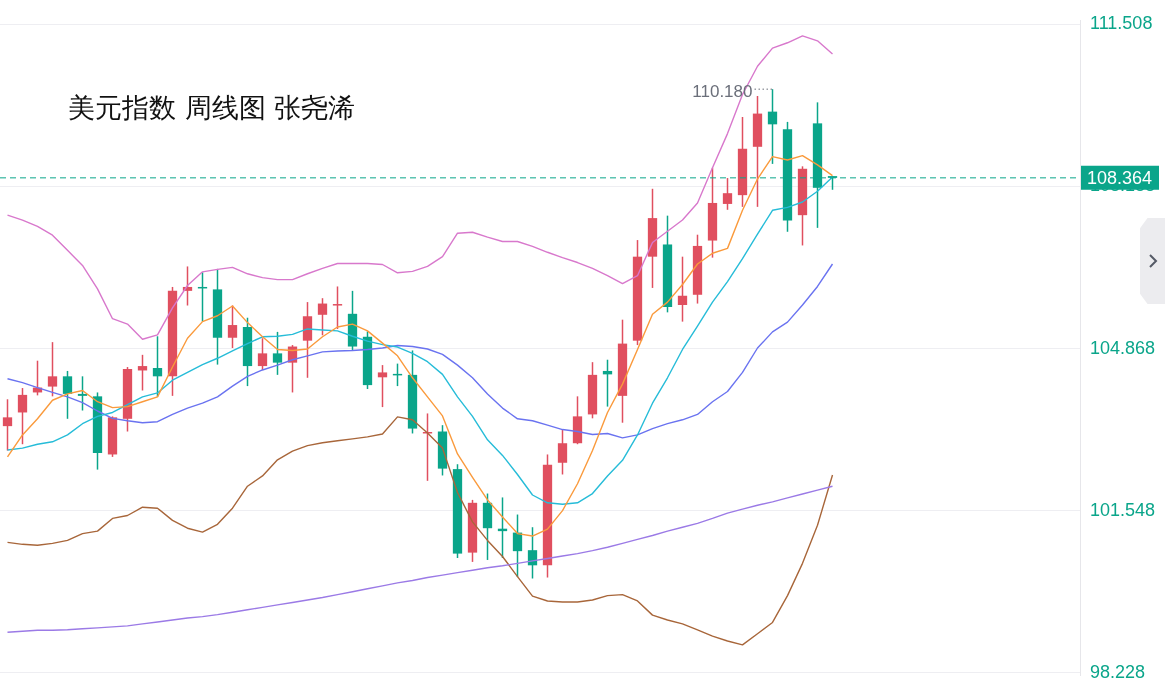  Describe the element at coordinates (1118, 671) in the screenshot. I see `y-tick-label: 98.228` at that location.